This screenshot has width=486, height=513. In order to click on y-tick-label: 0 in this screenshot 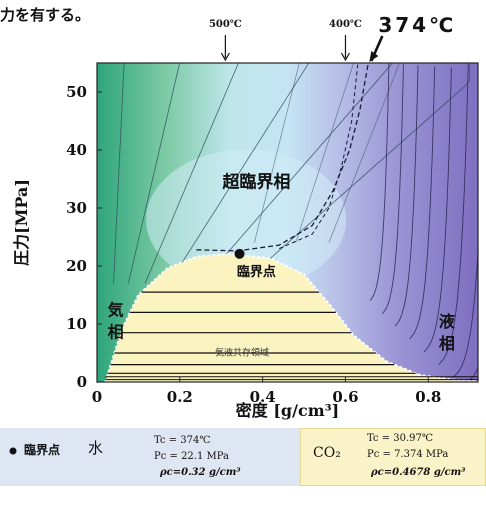, I will do `click(82, 382)`.